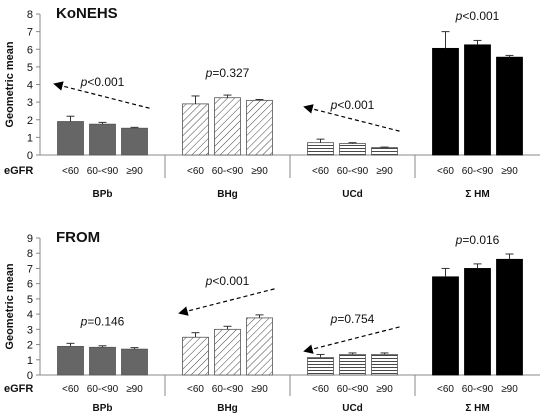  I want to click on p-value-label: p=0.327, so click(227, 73).